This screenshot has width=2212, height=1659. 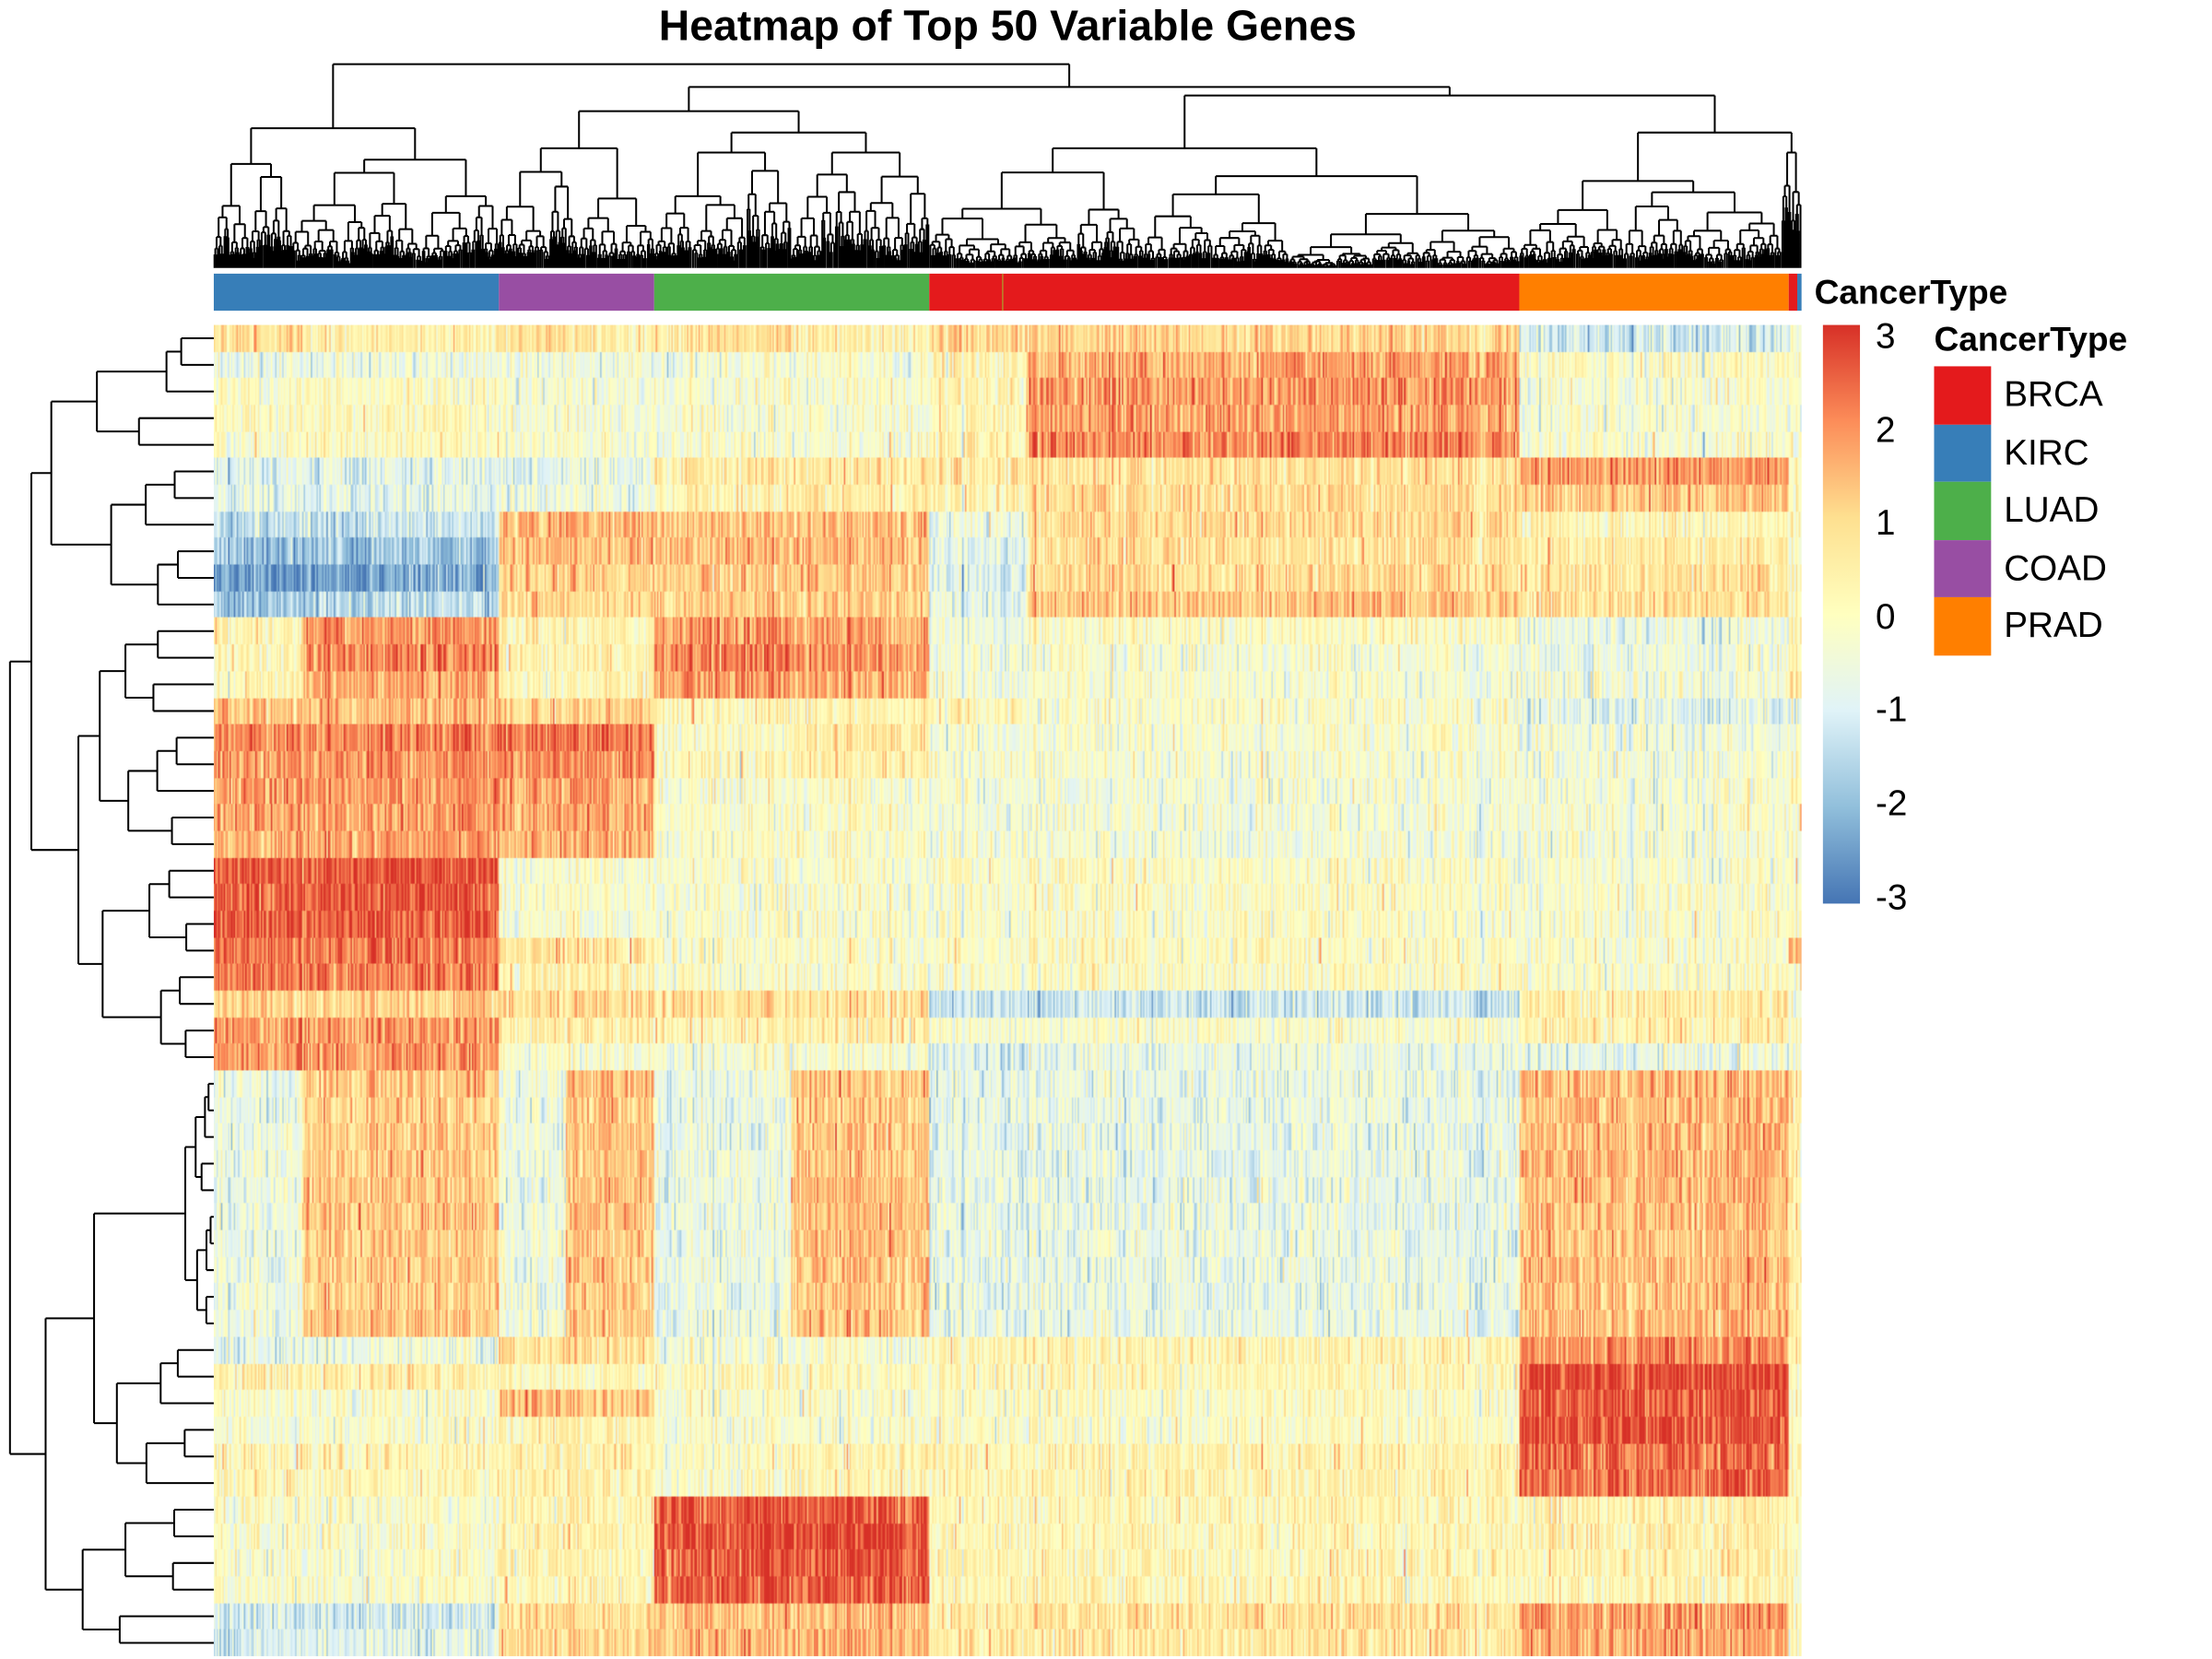 I want to click on annotation-segment-prad, so click(x=1654, y=292).